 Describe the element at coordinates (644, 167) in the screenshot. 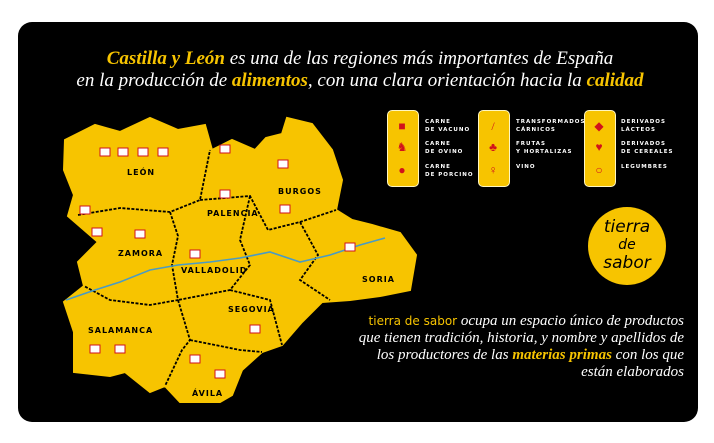

I see `legend-label: LEGUMBRES` at that location.